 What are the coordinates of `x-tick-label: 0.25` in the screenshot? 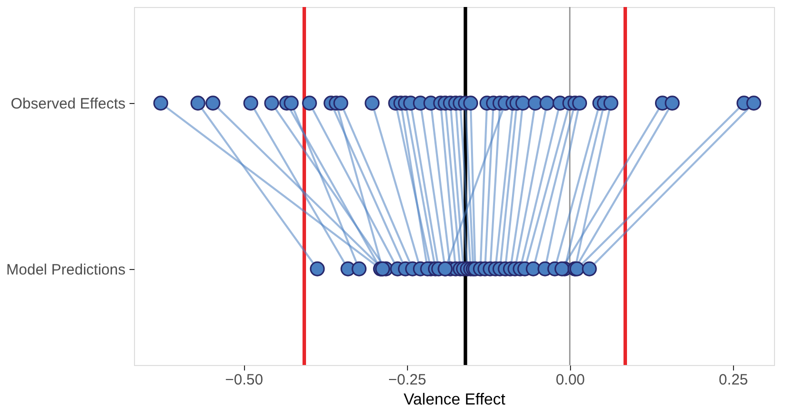 It's located at (733, 380).